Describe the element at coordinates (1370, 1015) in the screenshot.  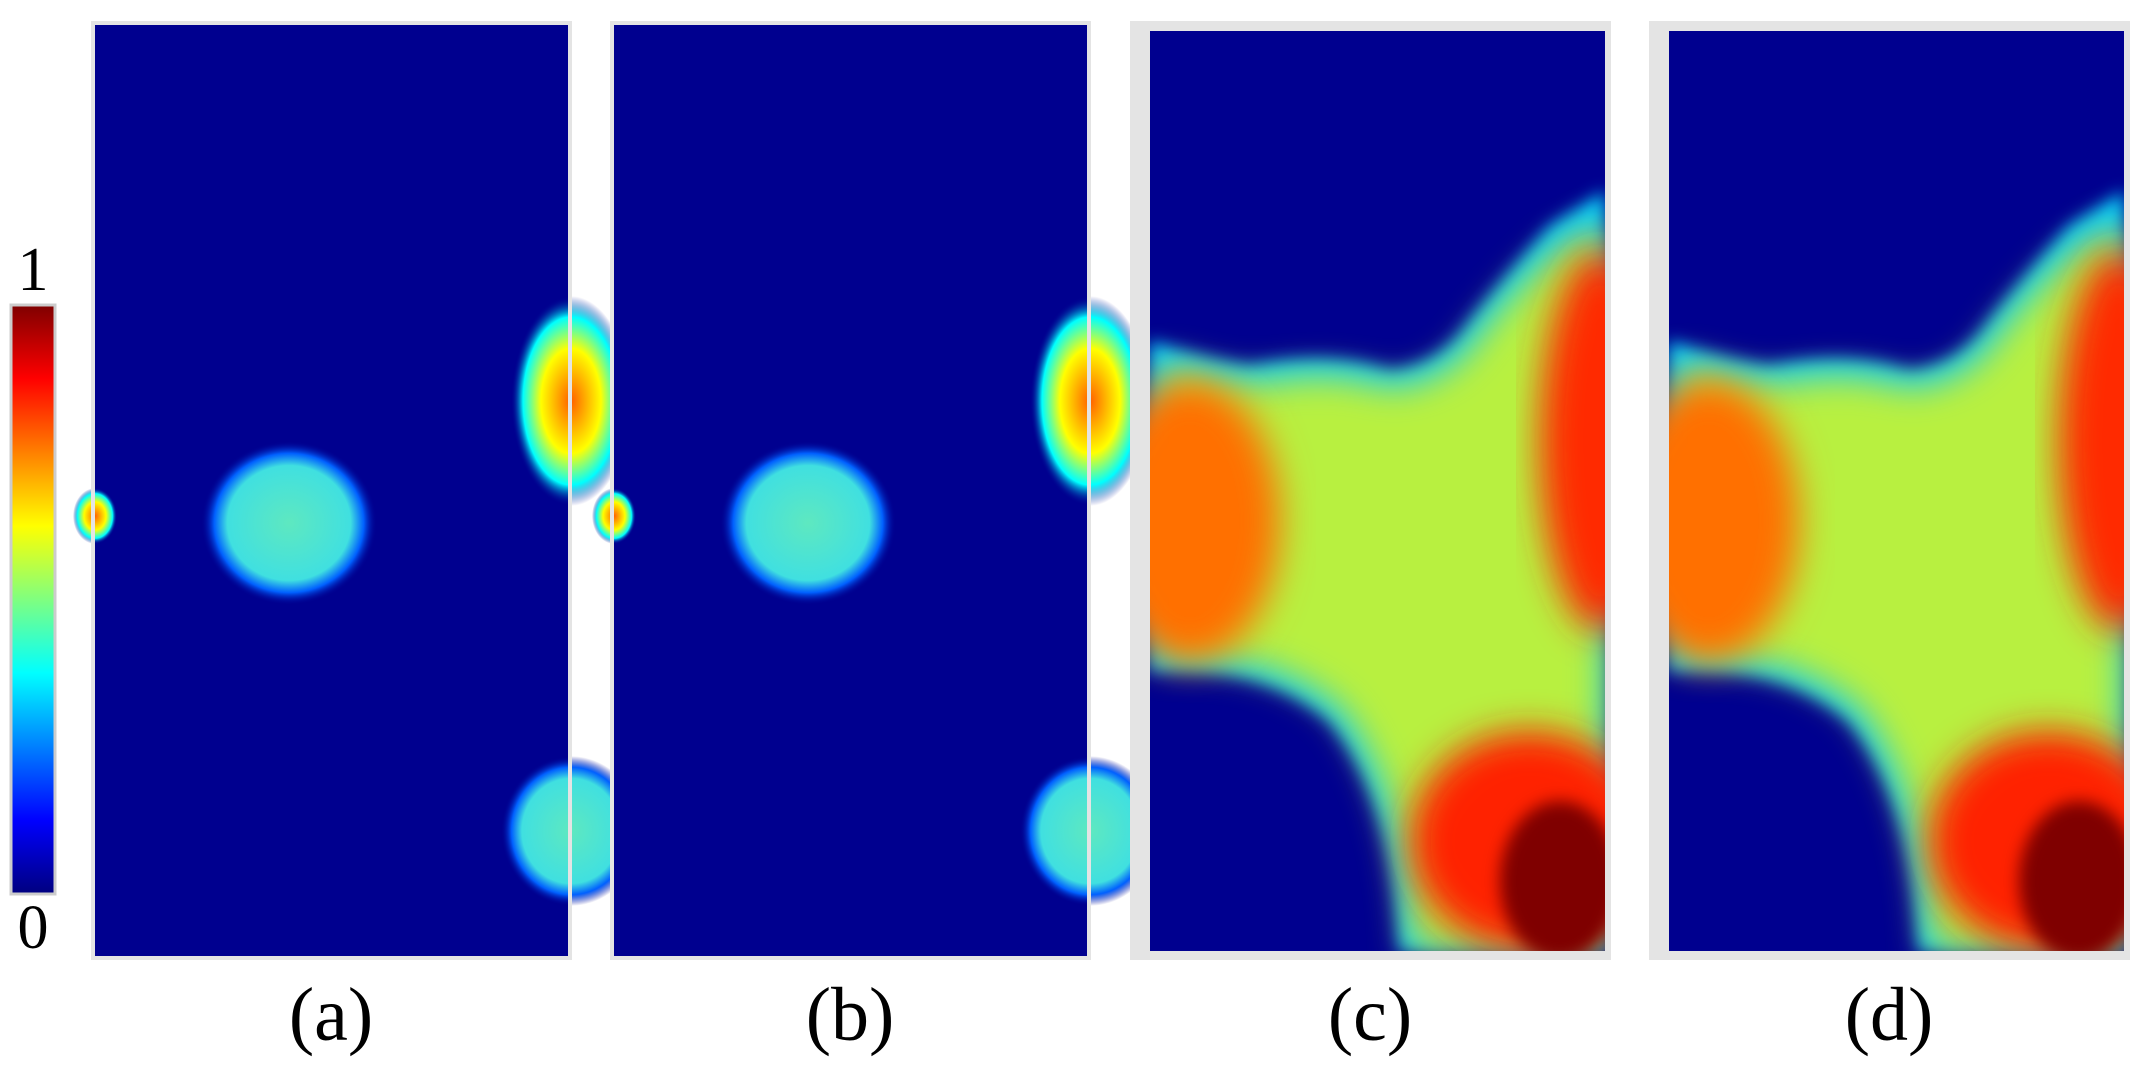
I see `panel-label: (c)` at that location.